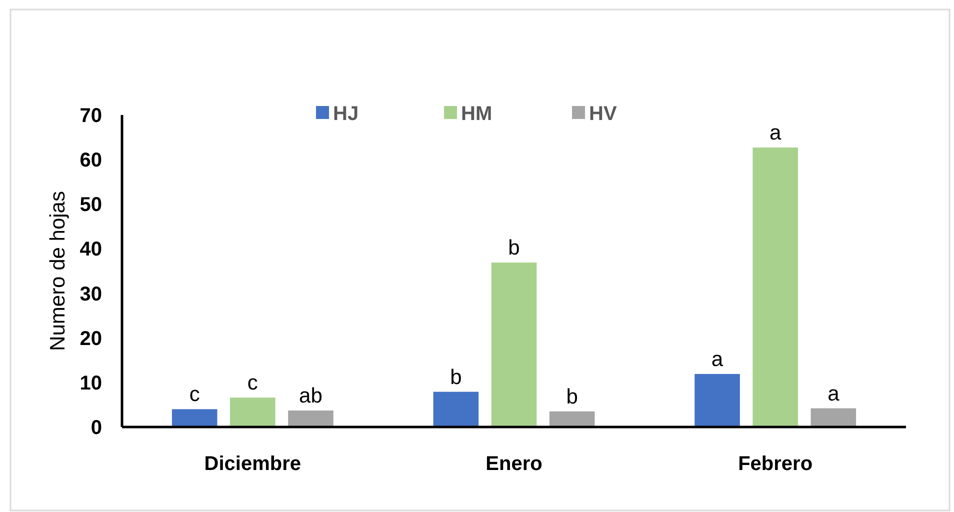 The image size is (954, 512). What do you see at coordinates (253, 464) in the screenshot?
I see `x-tick-label: Diciembre` at bounding box center [253, 464].